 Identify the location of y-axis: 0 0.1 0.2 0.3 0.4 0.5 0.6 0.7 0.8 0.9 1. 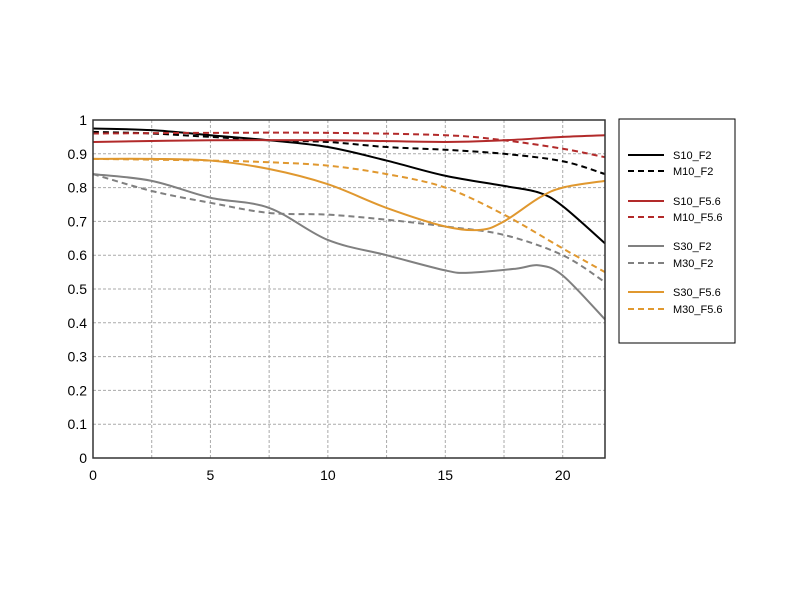
(78, 289).